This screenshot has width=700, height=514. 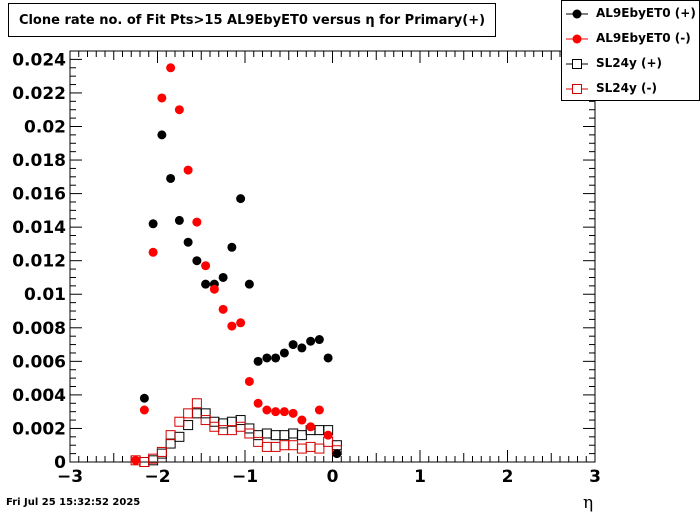 What do you see at coordinates (39, 94) in the screenshot?
I see `y-tick-label: 0.022` at bounding box center [39, 94].